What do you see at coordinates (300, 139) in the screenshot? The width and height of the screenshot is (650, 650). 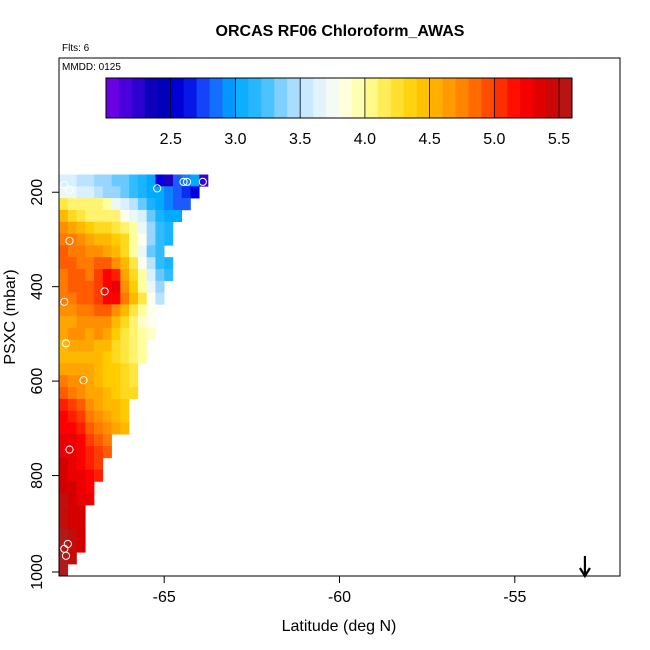 I see `colorbar-tick-label: 3.5` at bounding box center [300, 139].